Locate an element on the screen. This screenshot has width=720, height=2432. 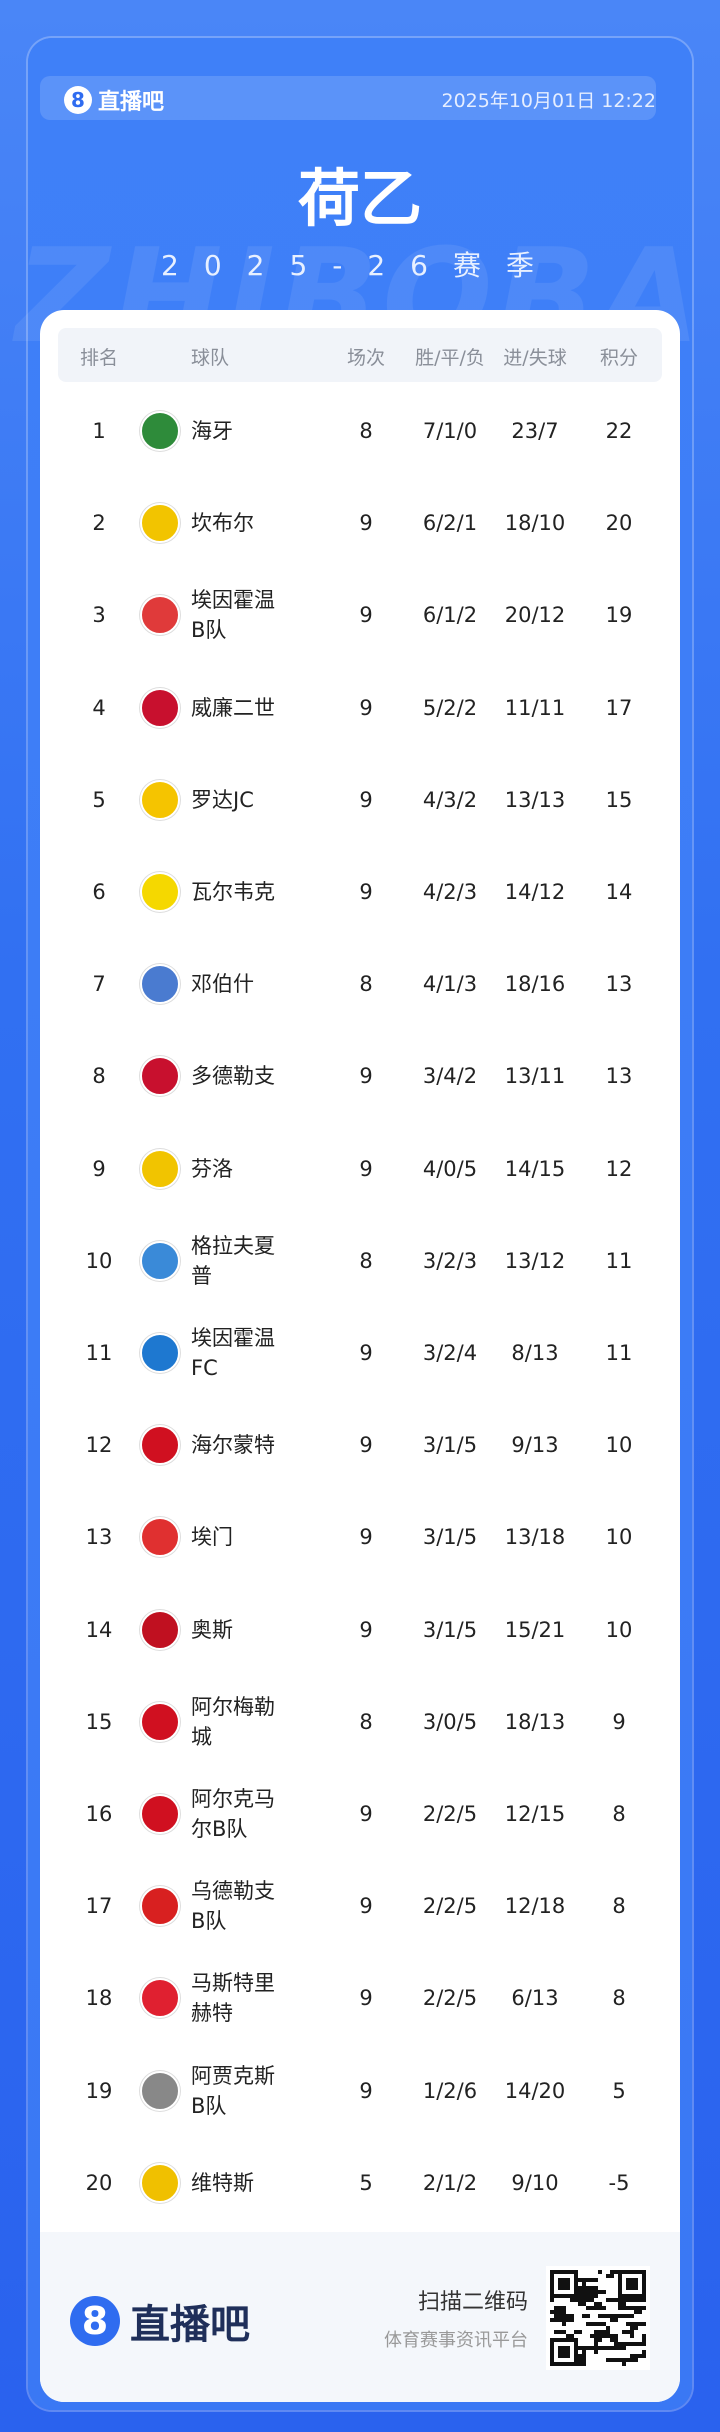
team-name: 多德勒支 is located at coordinates (233, 1076).